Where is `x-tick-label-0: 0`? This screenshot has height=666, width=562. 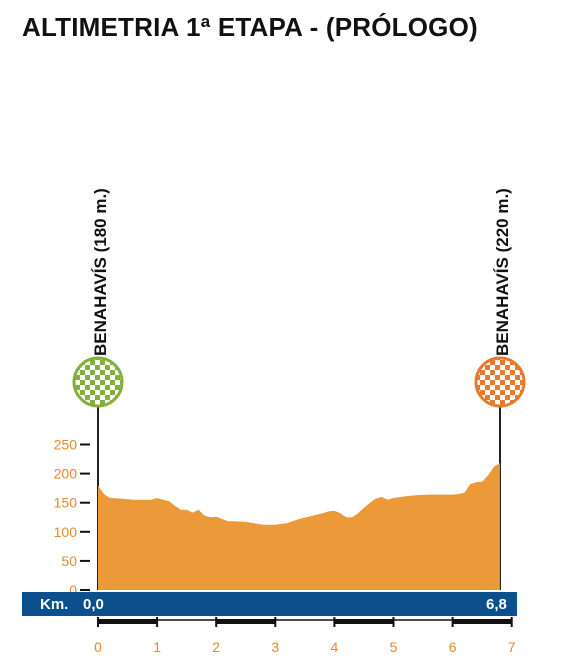
x-tick-label-0: 0 is located at coordinates (98, 647).